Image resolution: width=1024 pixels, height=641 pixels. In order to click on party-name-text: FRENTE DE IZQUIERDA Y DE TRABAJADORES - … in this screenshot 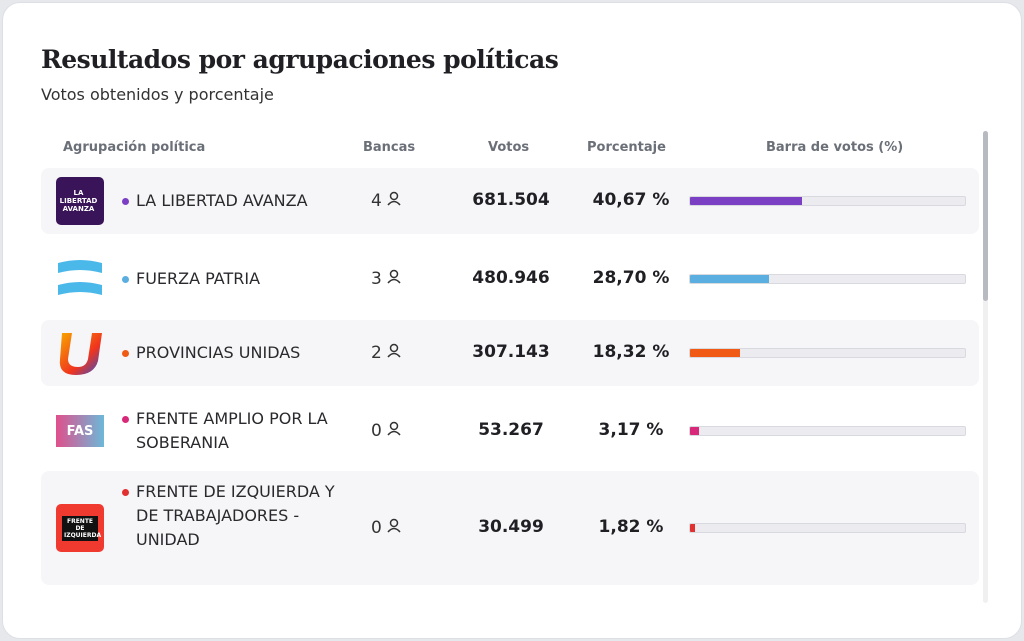, I will do `click(235, 515)`.